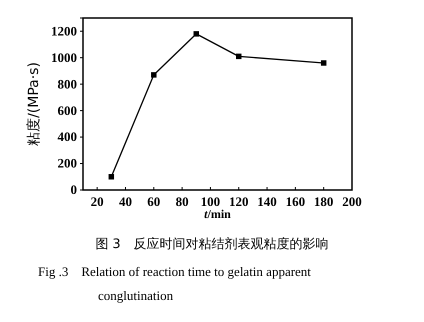 The height and width of the screenshot is (322, 424). Describe the element at coordinates (212, 244) in the screenshot. I see `caption: 图 3 反应时间对粘结剂表观粘度的影响` at that location.